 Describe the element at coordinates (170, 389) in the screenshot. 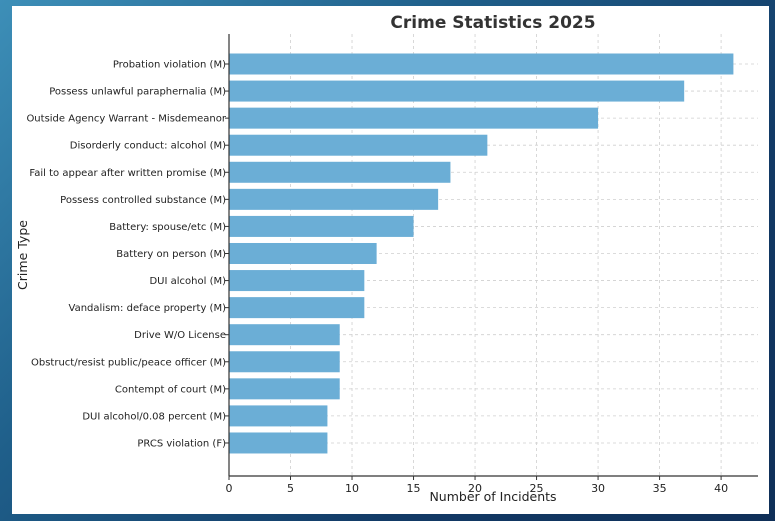

I see `category-label: Contempt of court (M)` at that location.